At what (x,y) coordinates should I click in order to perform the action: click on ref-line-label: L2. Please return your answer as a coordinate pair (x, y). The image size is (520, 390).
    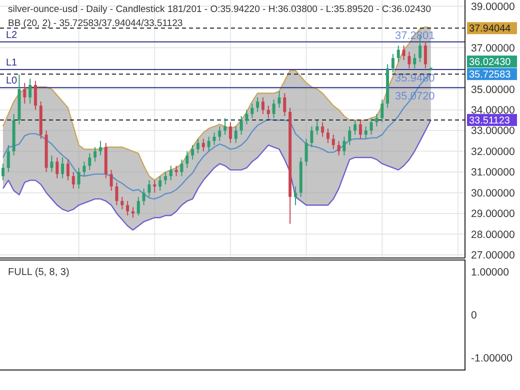
    Looking at the image, I should click on (12, 35).